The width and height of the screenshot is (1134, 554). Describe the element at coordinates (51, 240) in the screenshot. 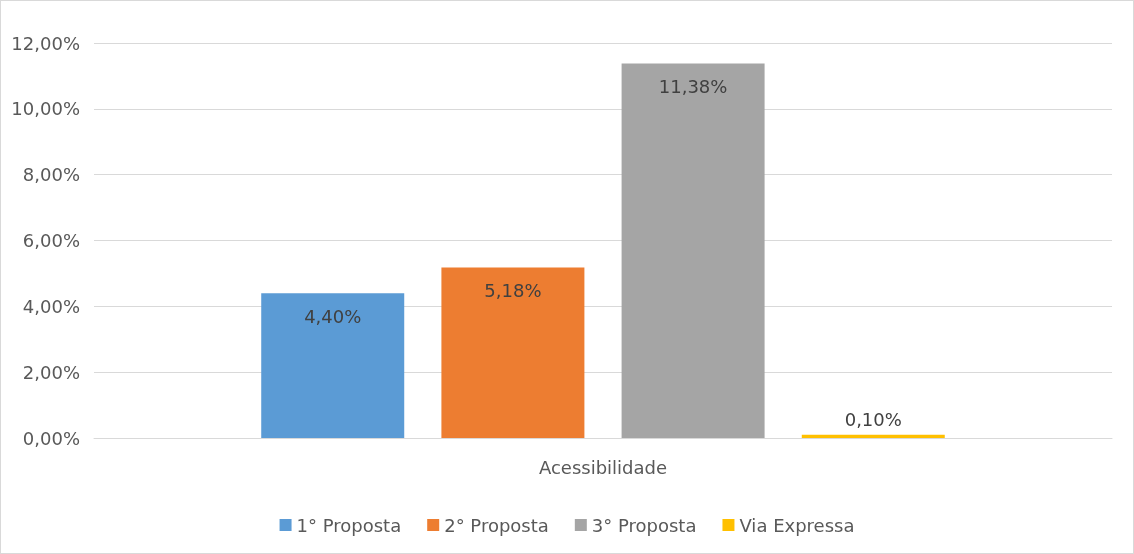

I see `y-tick-label: 6,00%` at that location.